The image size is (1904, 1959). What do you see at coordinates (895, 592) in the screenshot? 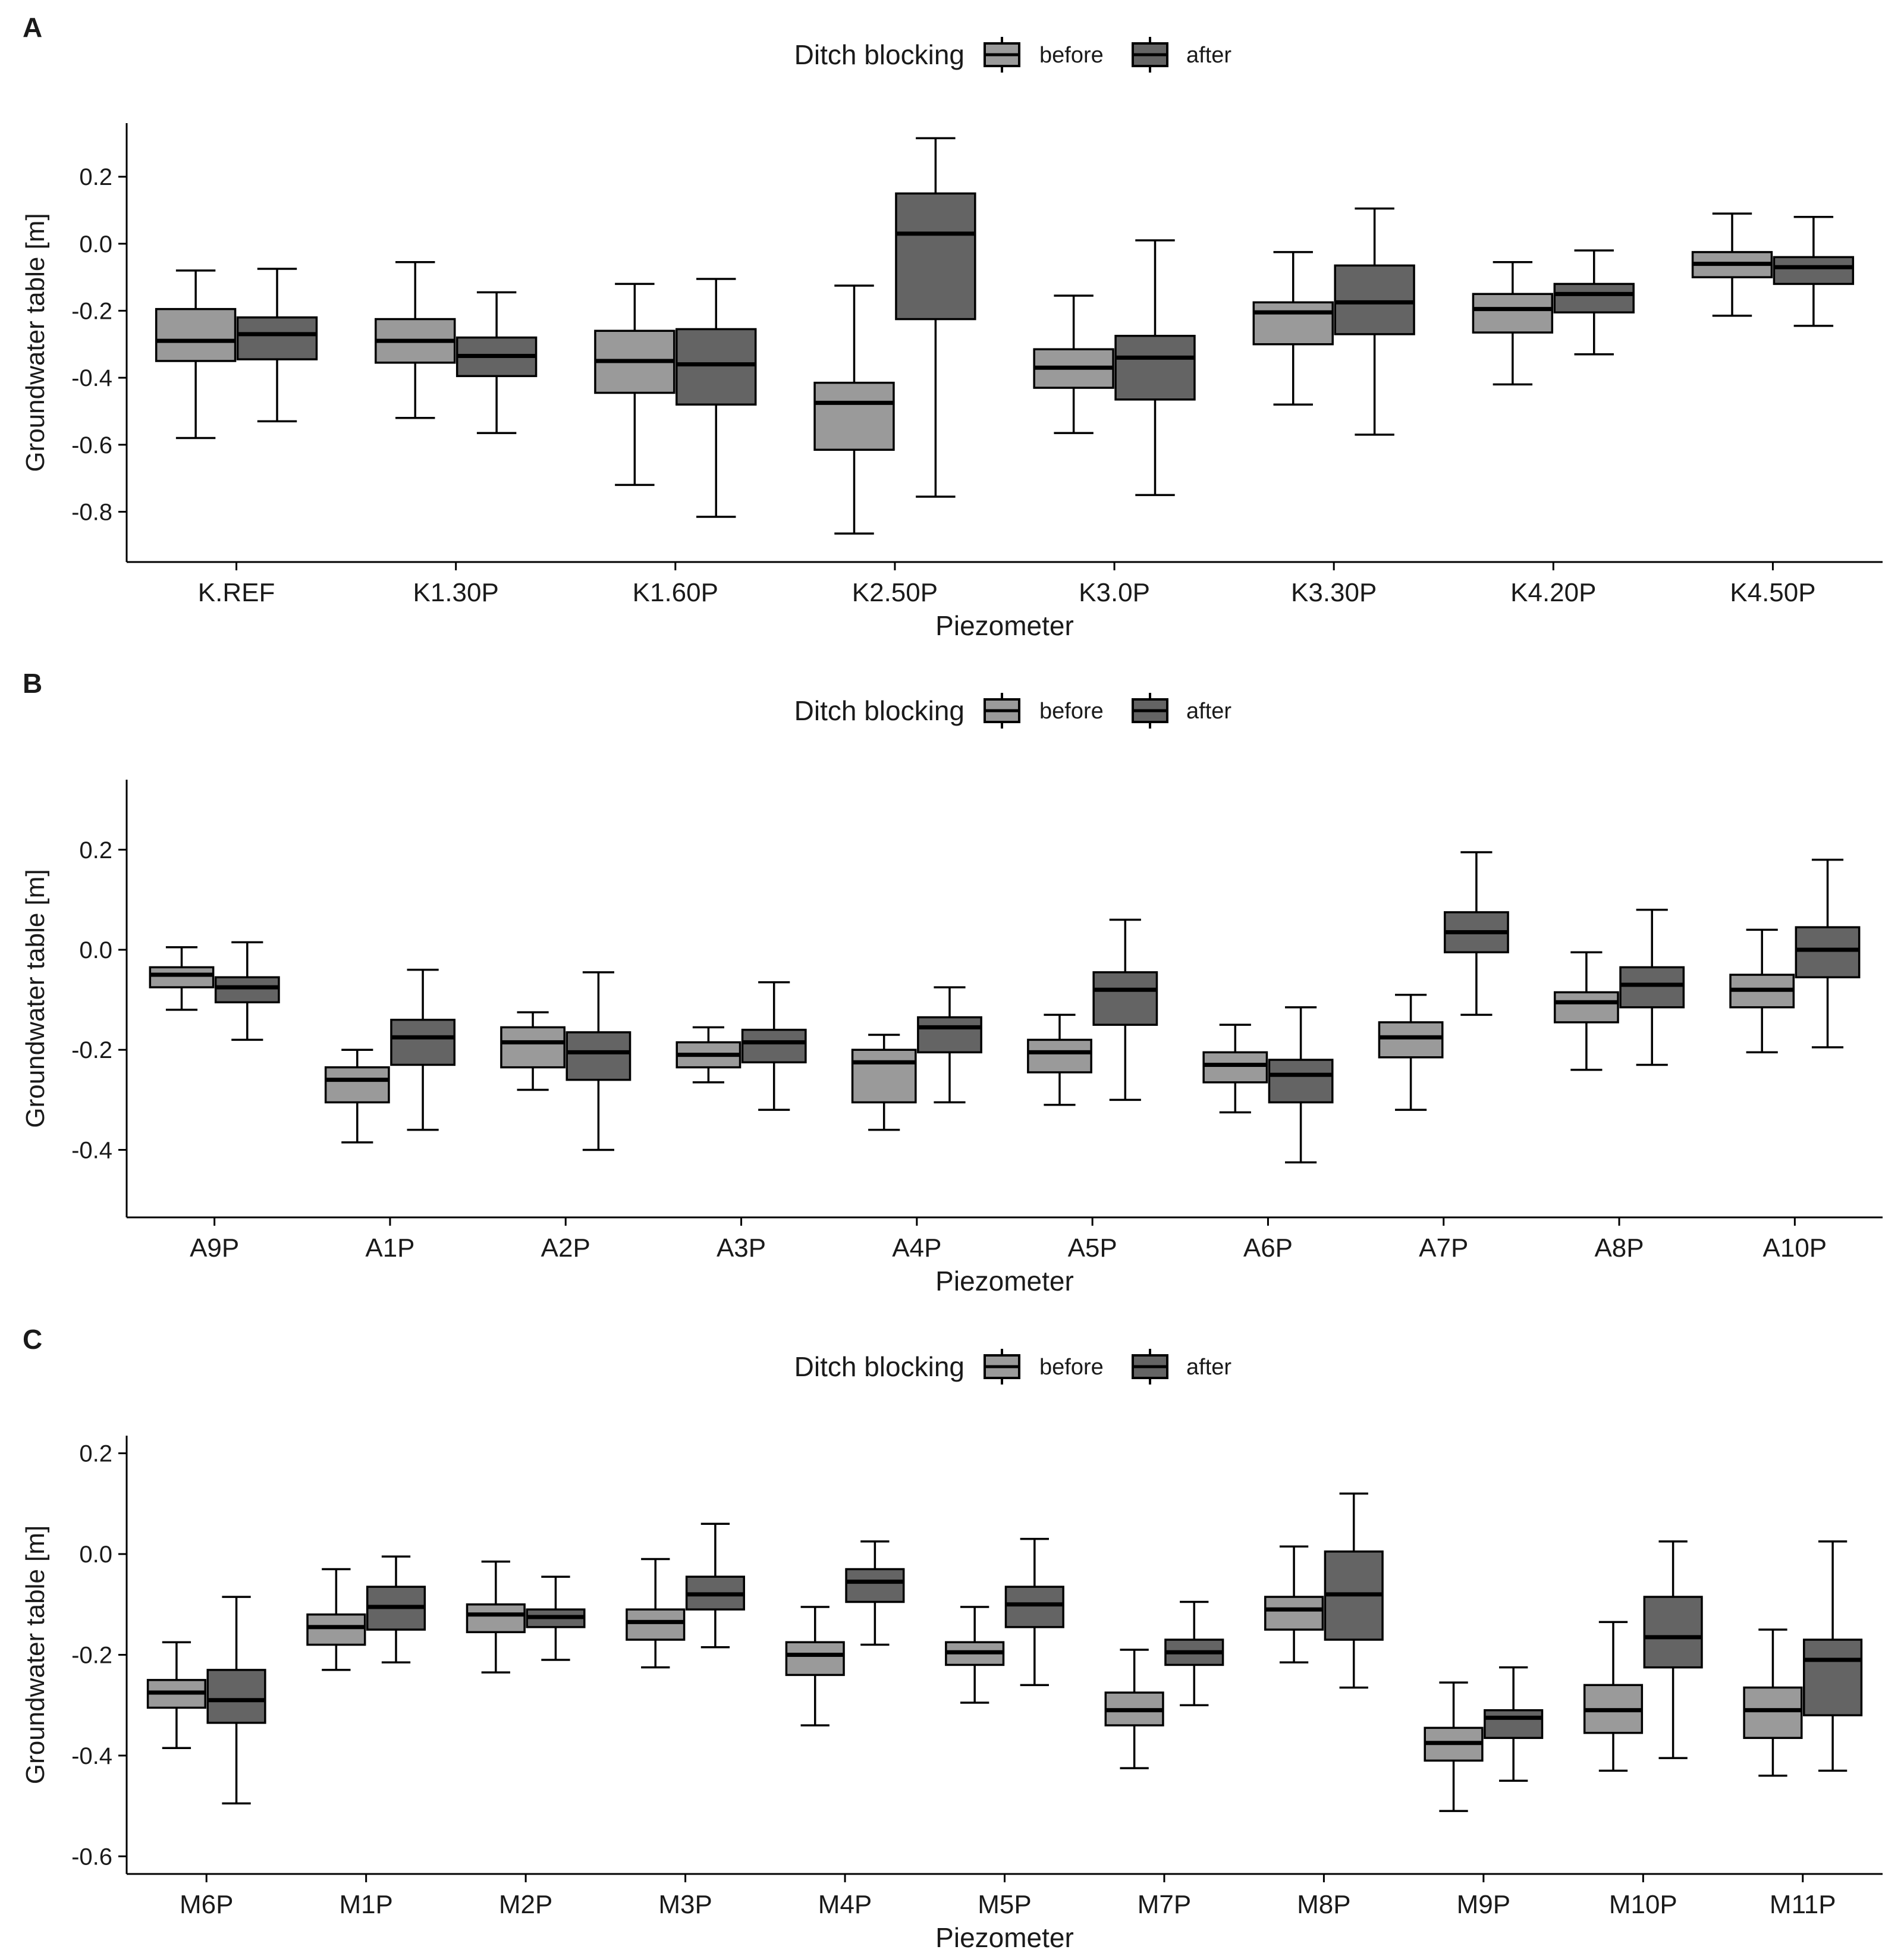
I see `x-tick-label: K2.50P` at bounding box center [895, 592].